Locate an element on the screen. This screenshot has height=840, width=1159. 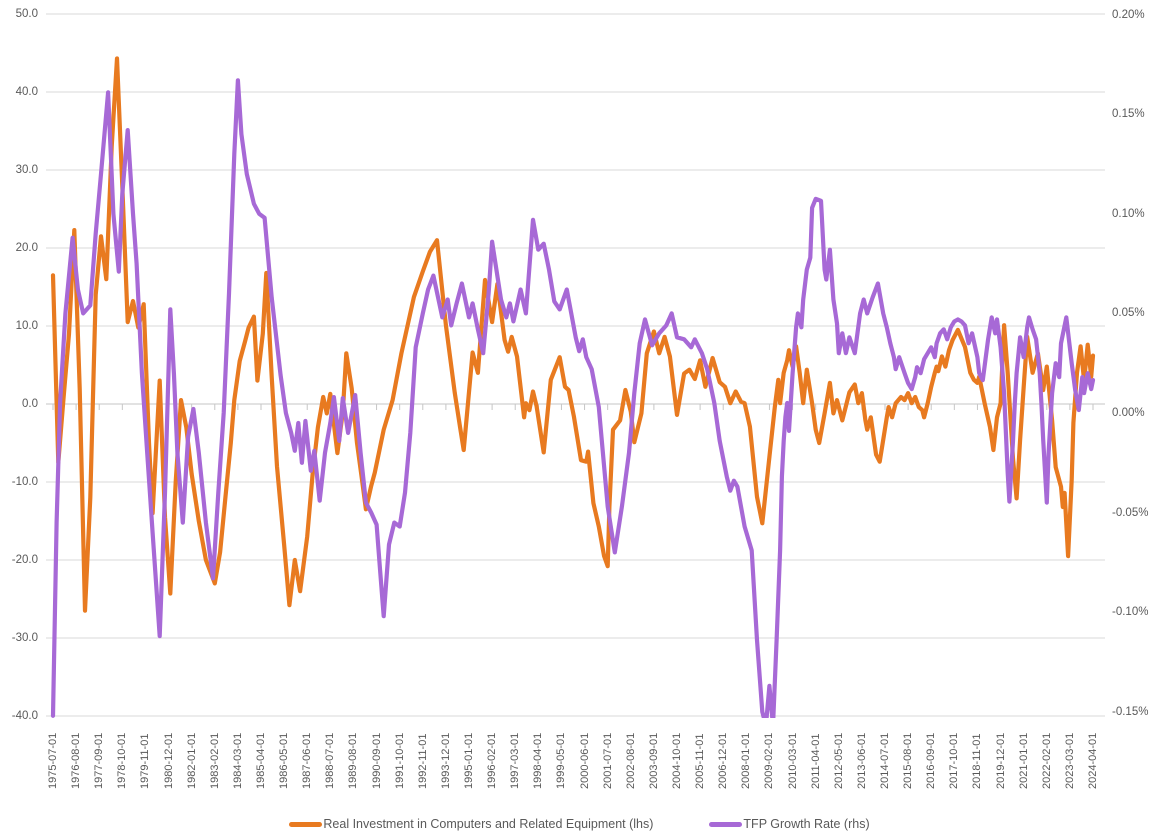
left-axis-tick-label: 50.0 is located at coordinates (26, 14).